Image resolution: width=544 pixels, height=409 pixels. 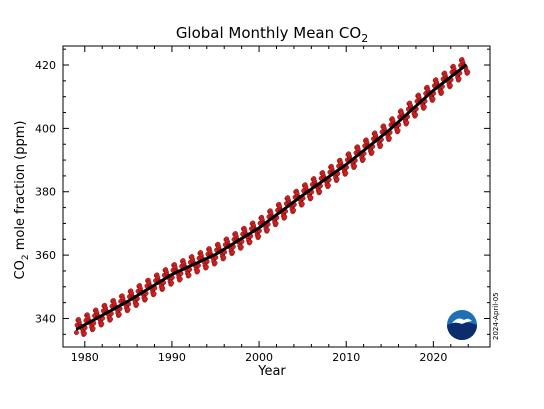 What do you see at coordinates (496, 316) in the screenshot?
I see `date-stamp: 2024-April-05` at bounding box center [496, 316].